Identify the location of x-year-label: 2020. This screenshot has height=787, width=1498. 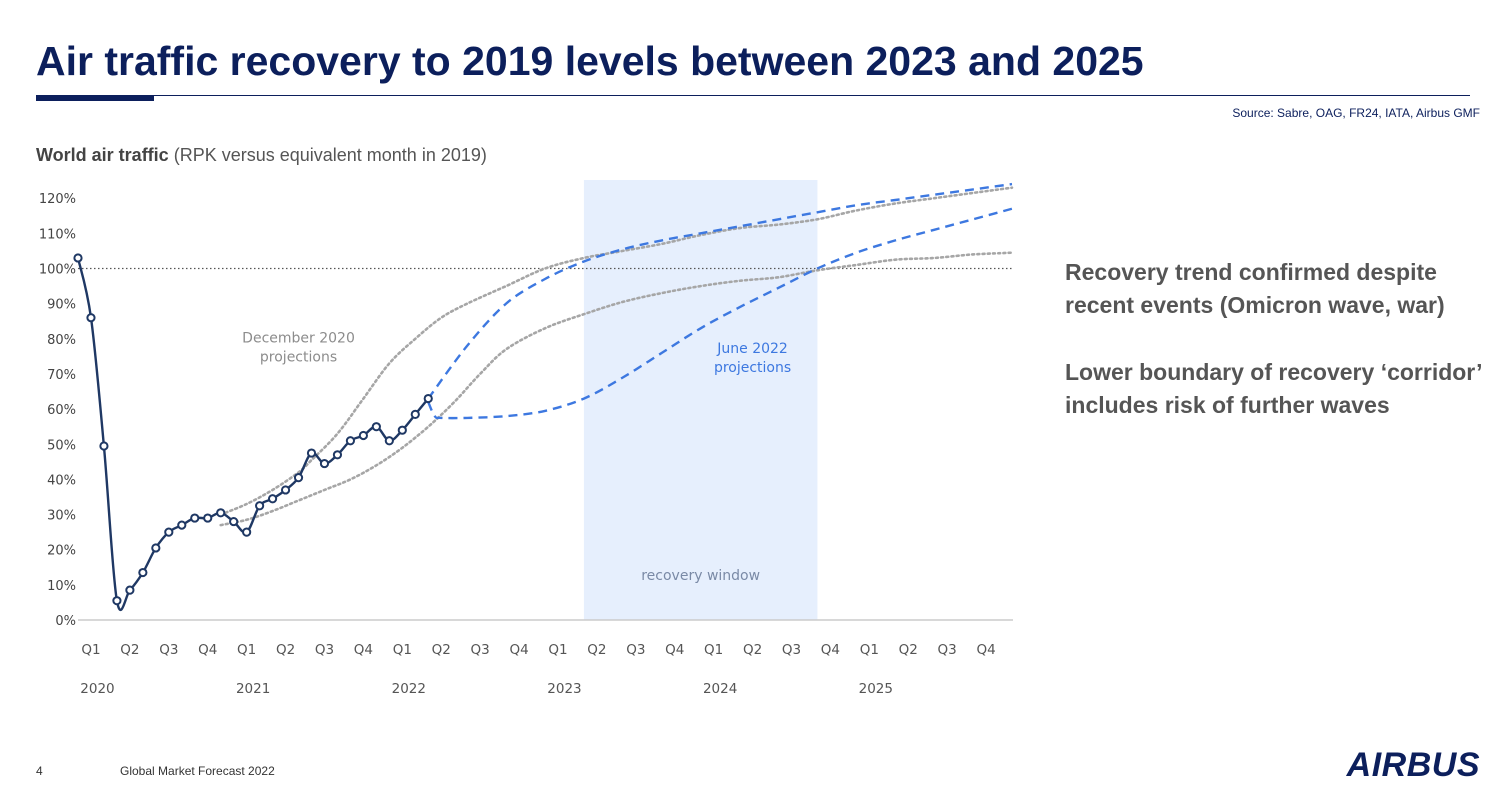
(97, 689).